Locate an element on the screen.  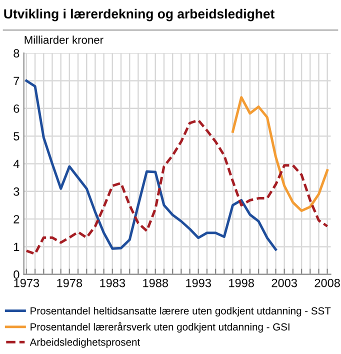
line-series is located at coordinates (280, 154).